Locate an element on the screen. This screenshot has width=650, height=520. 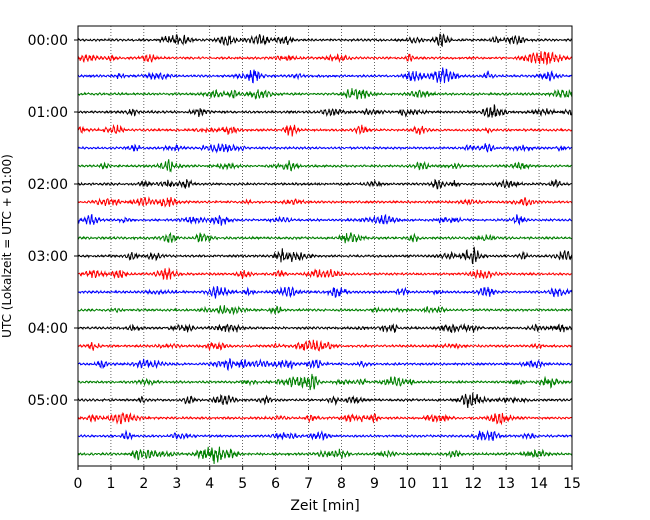
y-tick-label: 01:00 is located at coordinates (48, 113).